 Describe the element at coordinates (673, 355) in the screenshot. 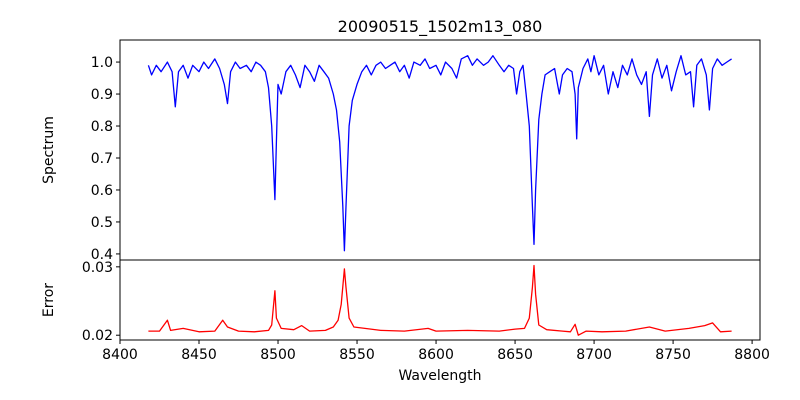

I see `error-xtick-label: 8750` at that location.